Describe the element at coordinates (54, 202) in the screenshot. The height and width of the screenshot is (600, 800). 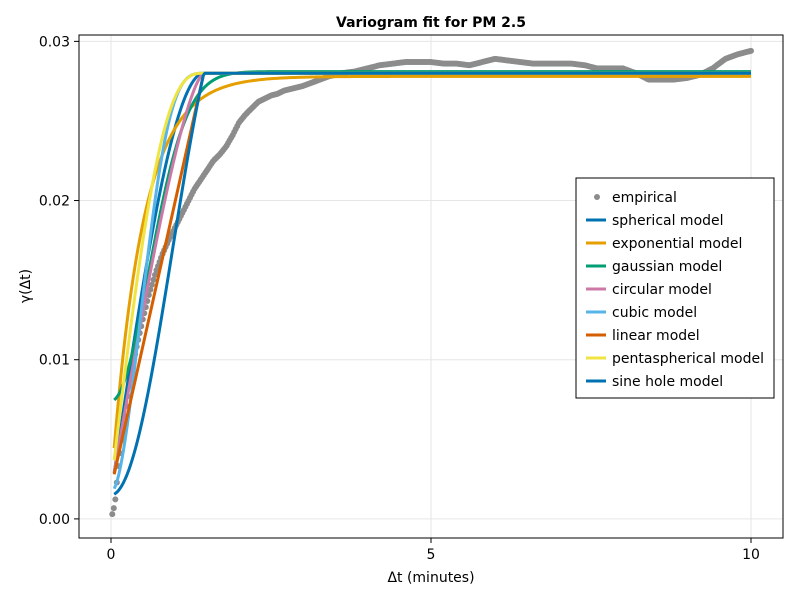
I see `y-tick-label: 0.02` at that location.